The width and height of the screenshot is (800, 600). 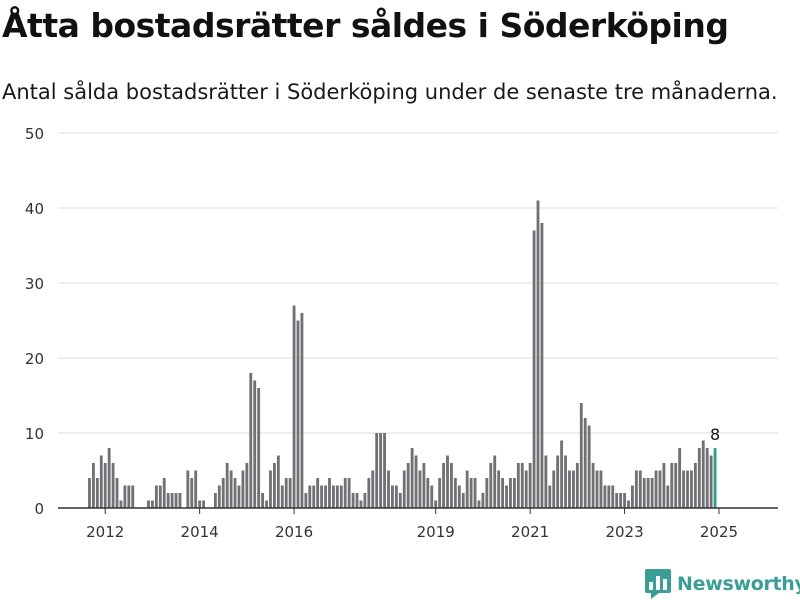 I want to click on y-tick-label: 40, so click(x=34, y=209).